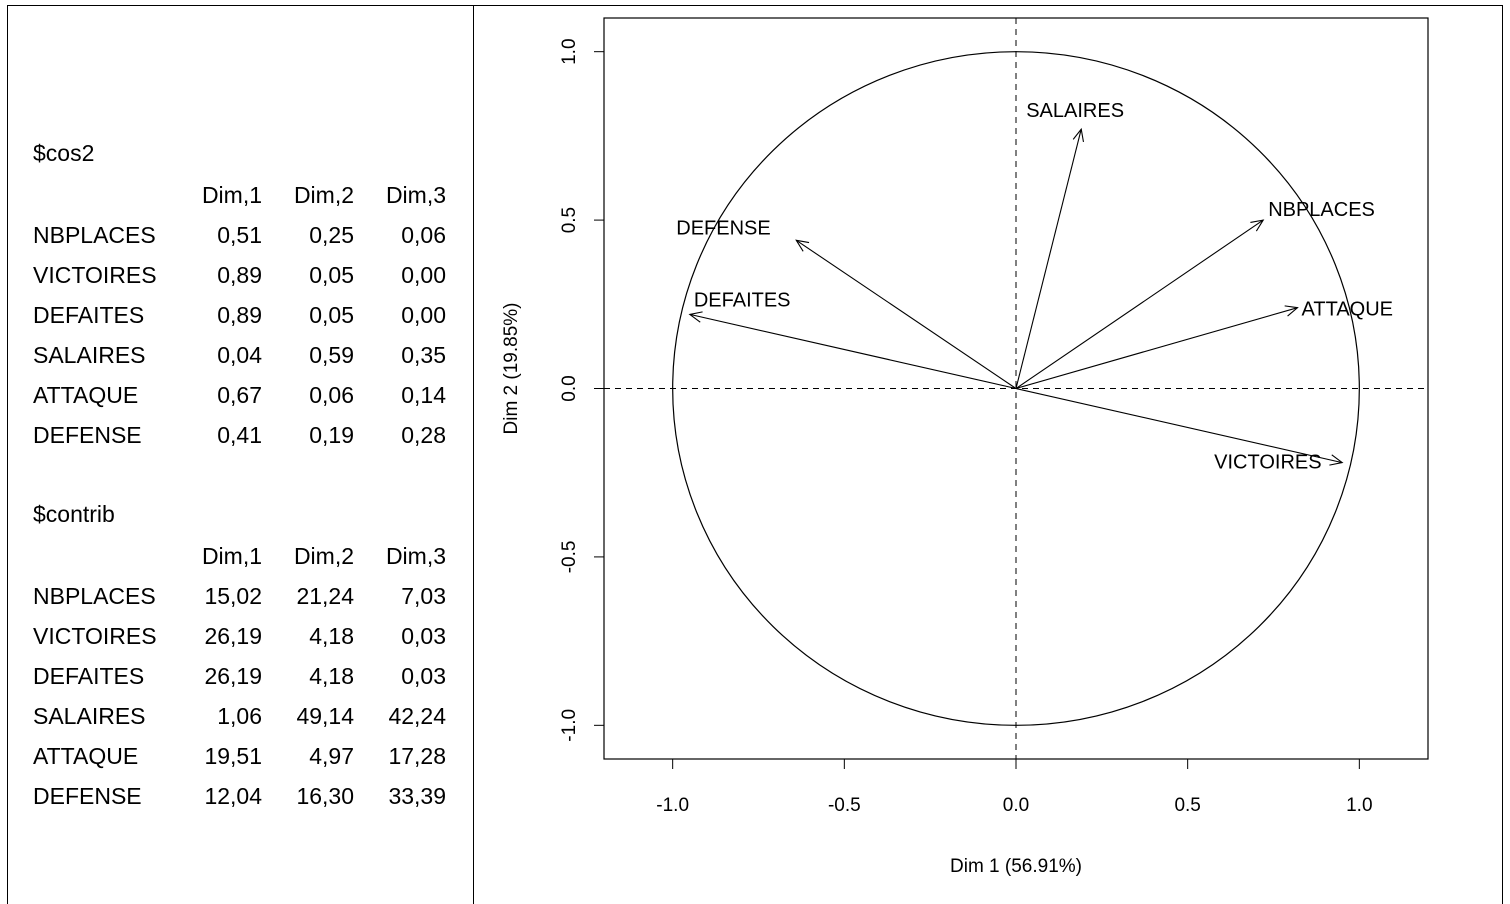  I want to click on x-tick-label: -1.0, so click(672, 805).